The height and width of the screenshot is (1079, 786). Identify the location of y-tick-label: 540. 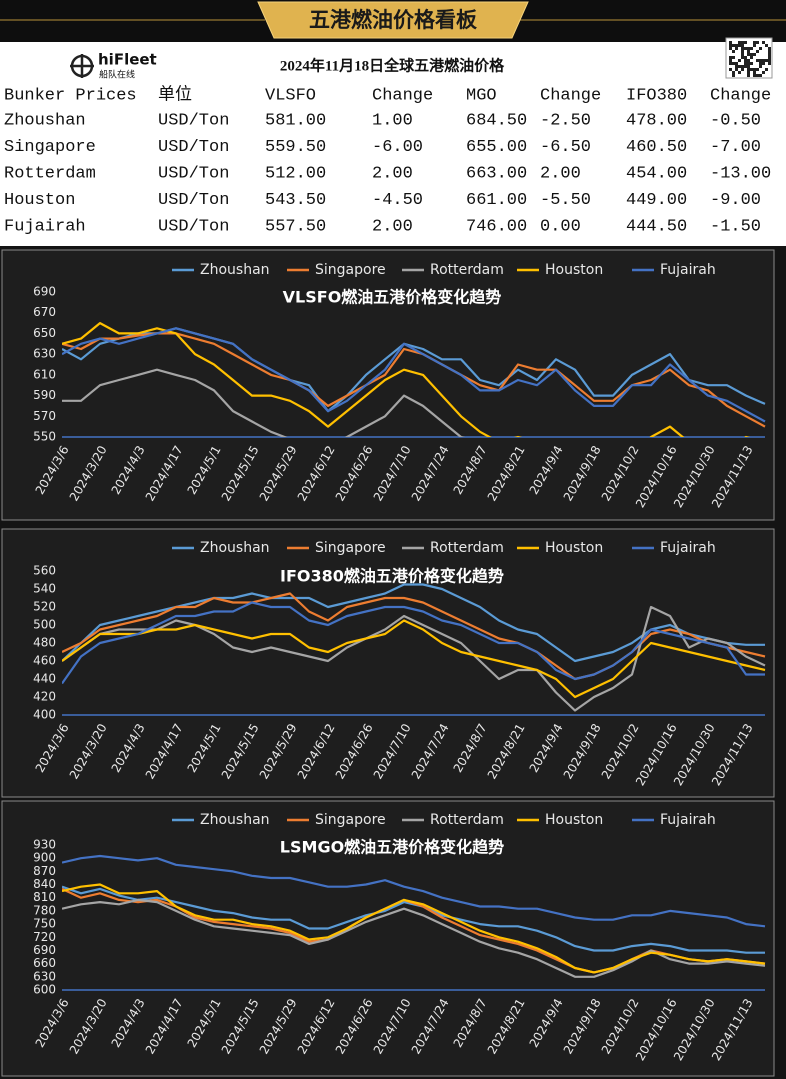
(44, 589).